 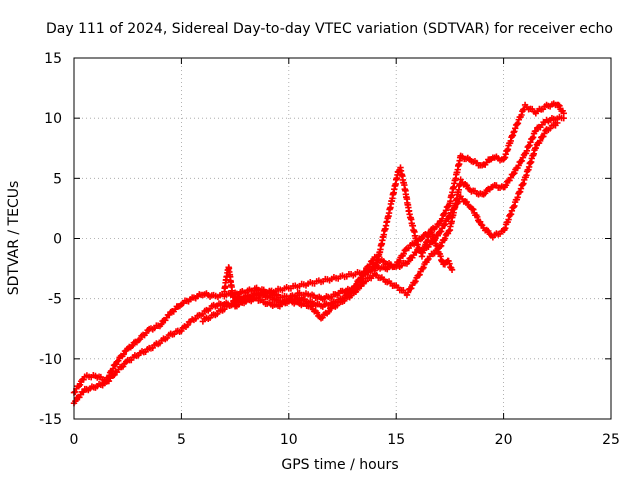 I want to click on x-tick-label: 10, so click(x=289, y=440).